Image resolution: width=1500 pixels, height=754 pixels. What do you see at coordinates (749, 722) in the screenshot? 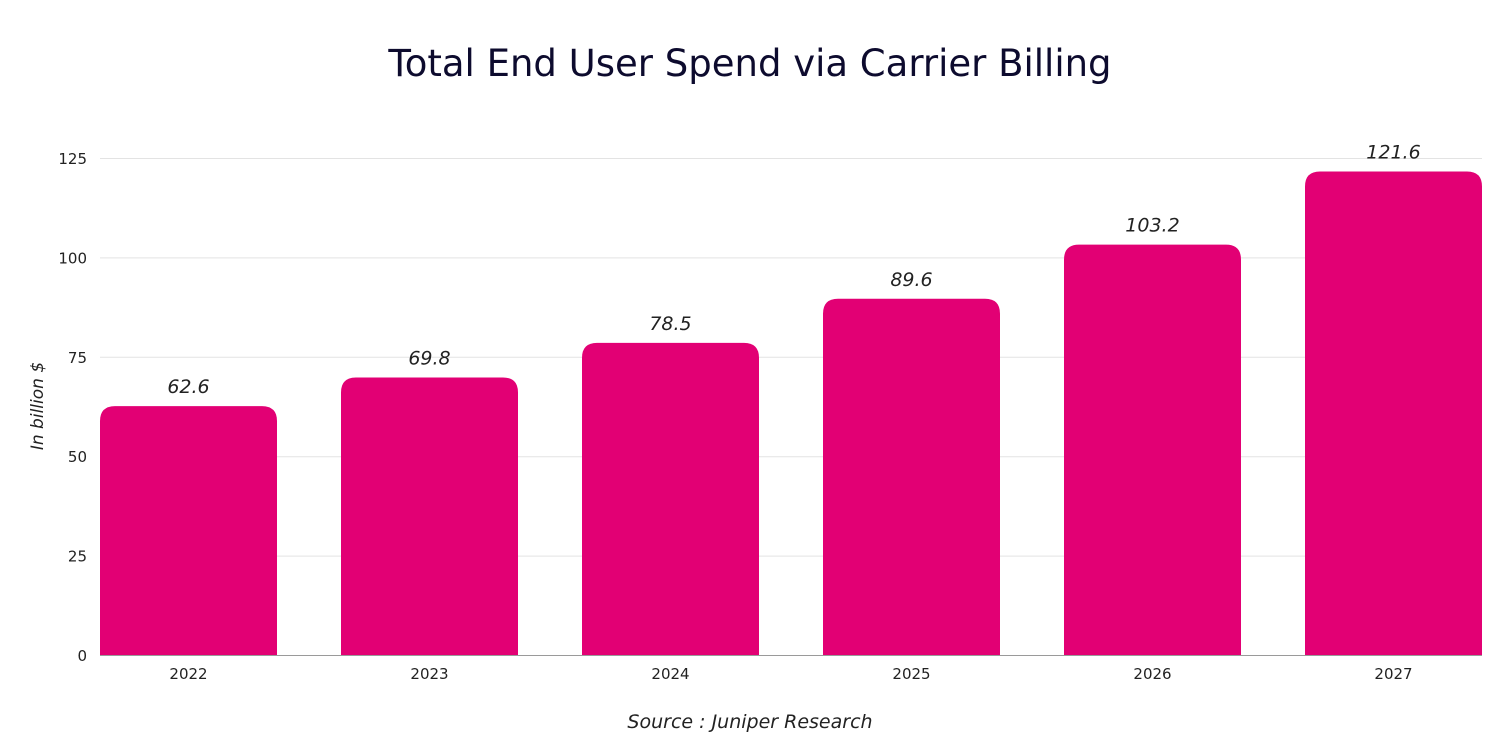
I see `source-note: Source : Juniper Research` at bounding box center [749, 722].